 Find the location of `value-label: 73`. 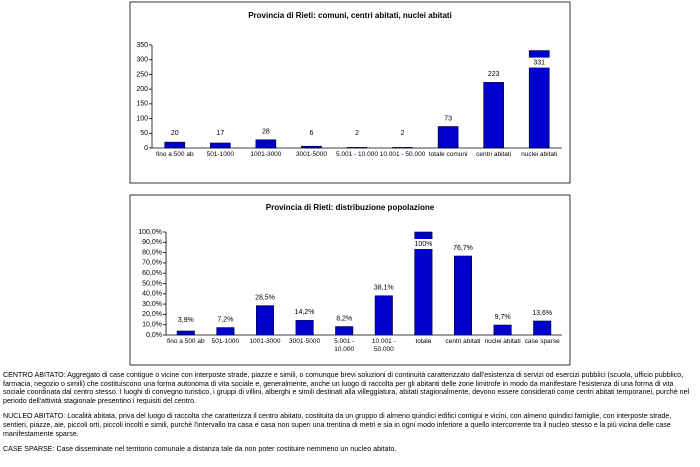

value-label: 73 is located at coordinates (448, 118).